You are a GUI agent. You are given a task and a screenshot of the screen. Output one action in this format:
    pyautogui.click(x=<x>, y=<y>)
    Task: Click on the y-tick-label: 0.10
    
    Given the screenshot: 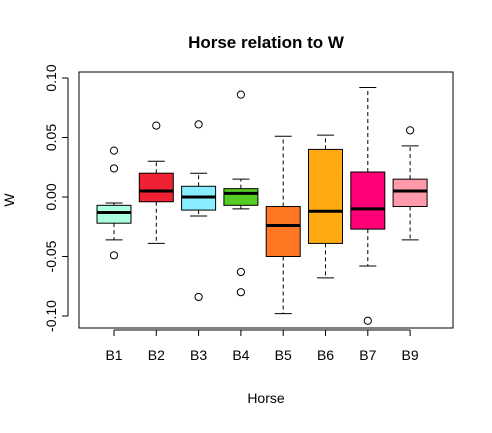 What is the action you would take?
    pyautogui.click(x=51, y=77)
    